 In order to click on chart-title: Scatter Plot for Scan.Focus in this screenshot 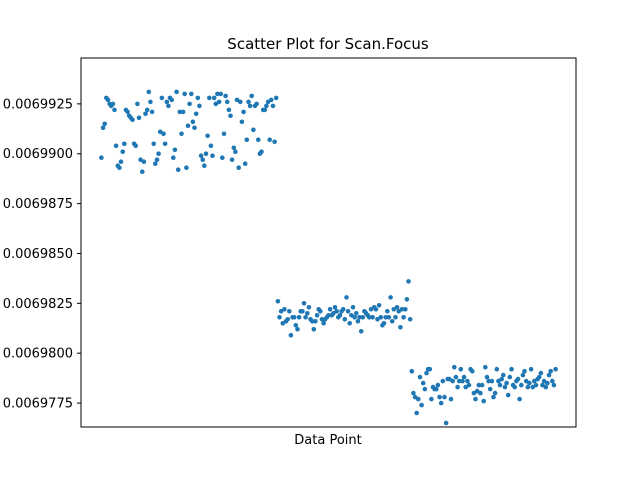, I will do `click(328, 44)`.